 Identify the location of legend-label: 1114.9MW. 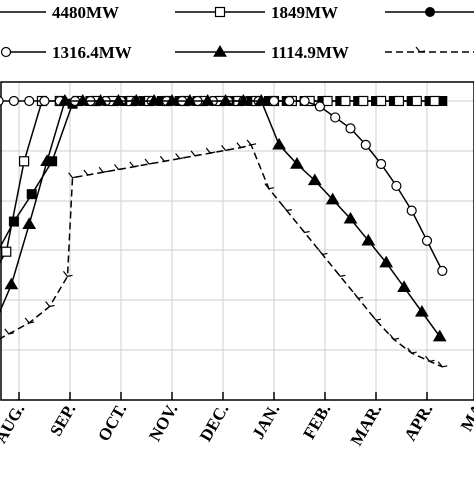
(310, 52).